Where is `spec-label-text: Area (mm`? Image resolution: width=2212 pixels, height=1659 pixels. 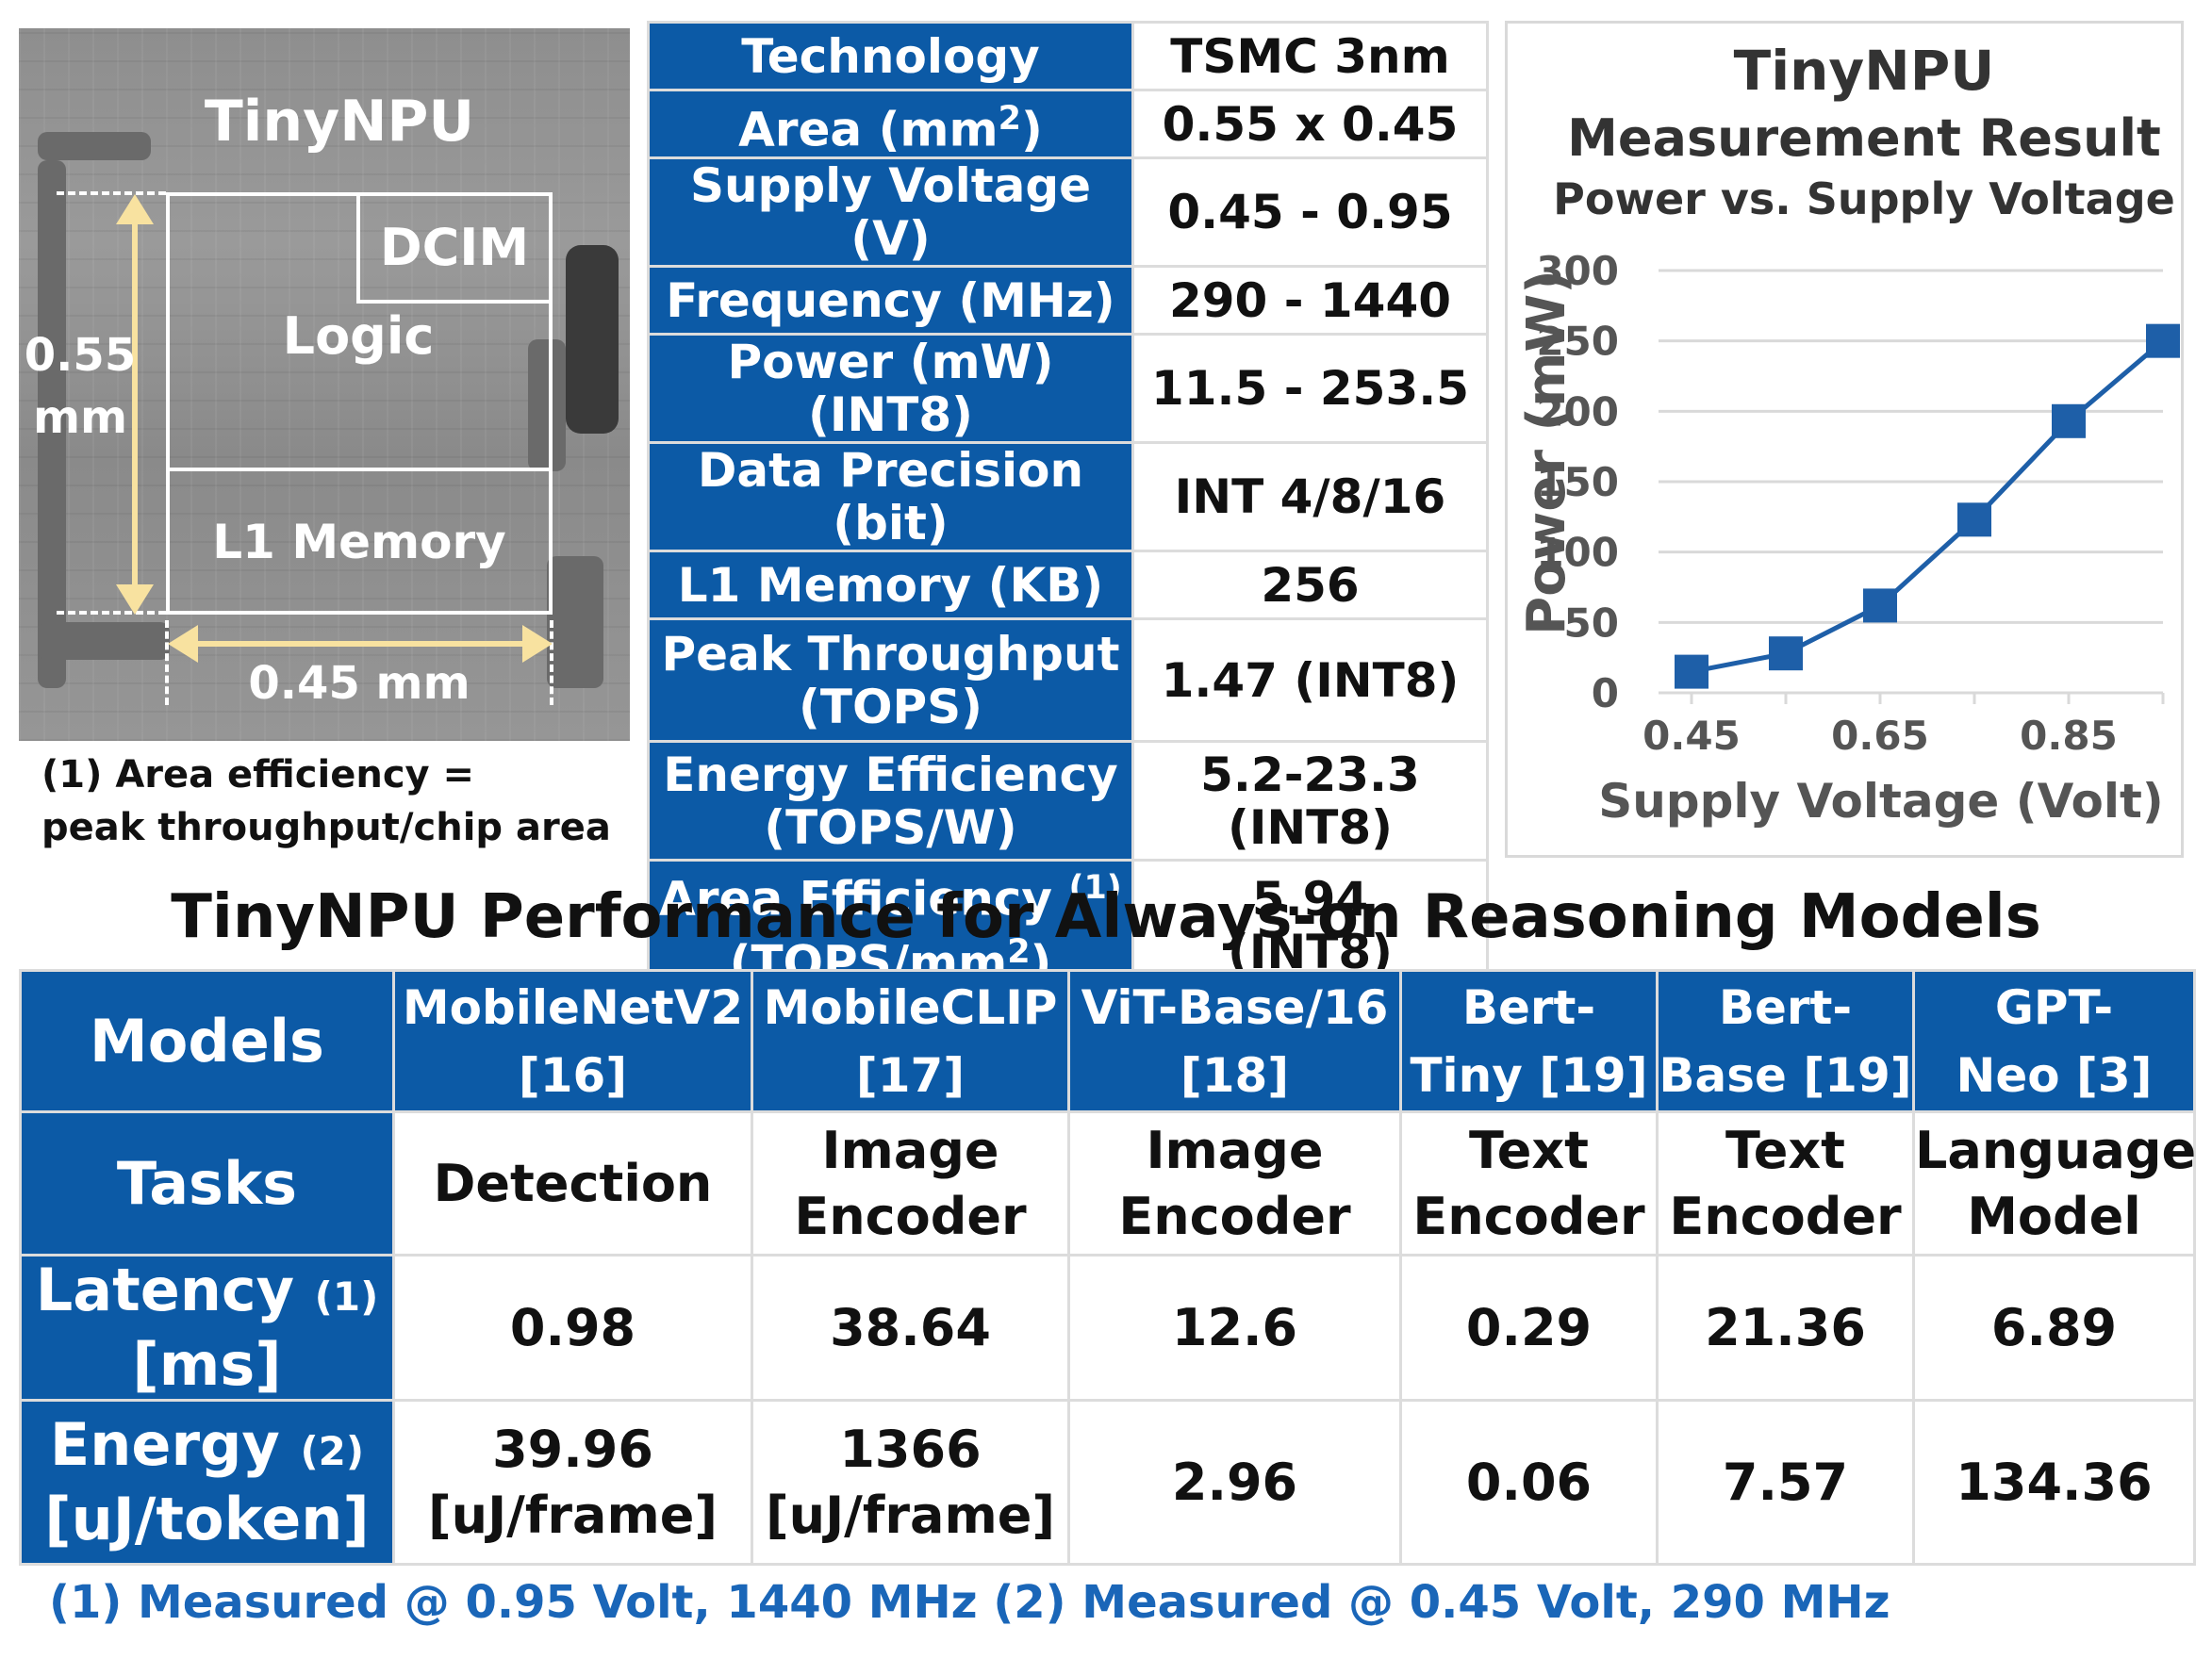 spec-label-text: Area (mm is located at coordinates (868, 129).